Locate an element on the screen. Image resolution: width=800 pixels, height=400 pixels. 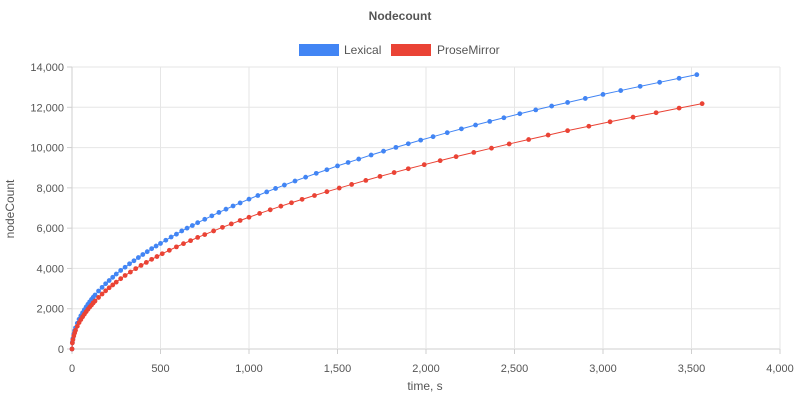
x-tick-label: 500 is located at coordinates (160, 369).